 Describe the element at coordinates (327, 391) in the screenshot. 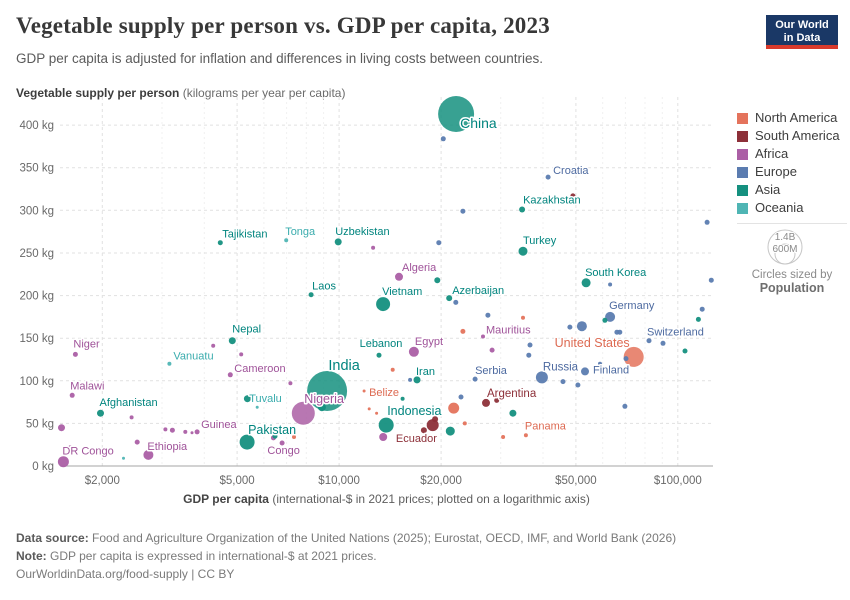

I see `data-point-india` at that location.